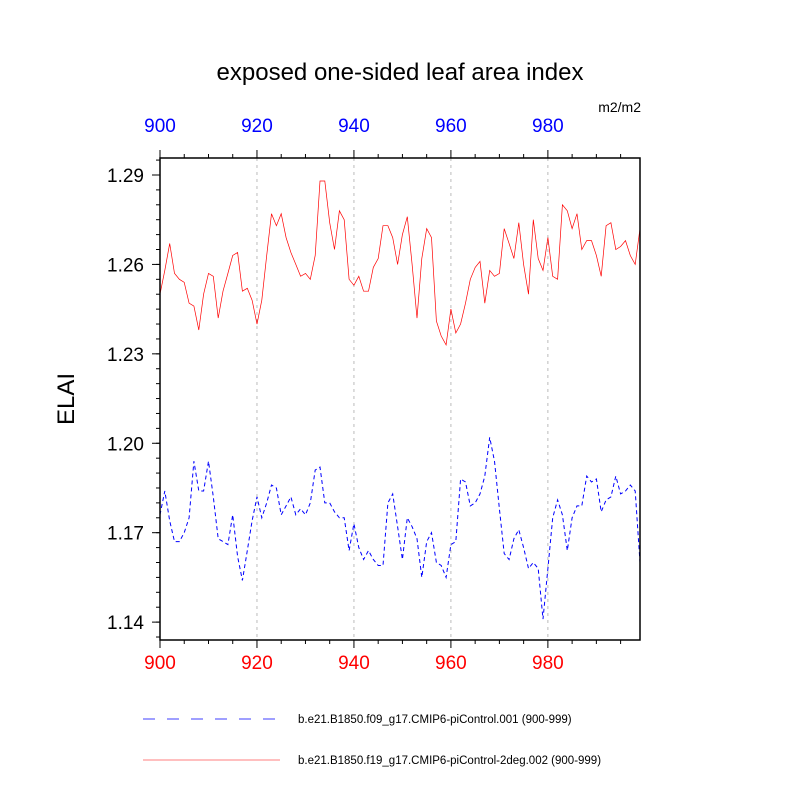 Image resolution: width=800 pixels, height=800 pixels. I want to click on y-tick-label: 1.14, so click(125, 623).